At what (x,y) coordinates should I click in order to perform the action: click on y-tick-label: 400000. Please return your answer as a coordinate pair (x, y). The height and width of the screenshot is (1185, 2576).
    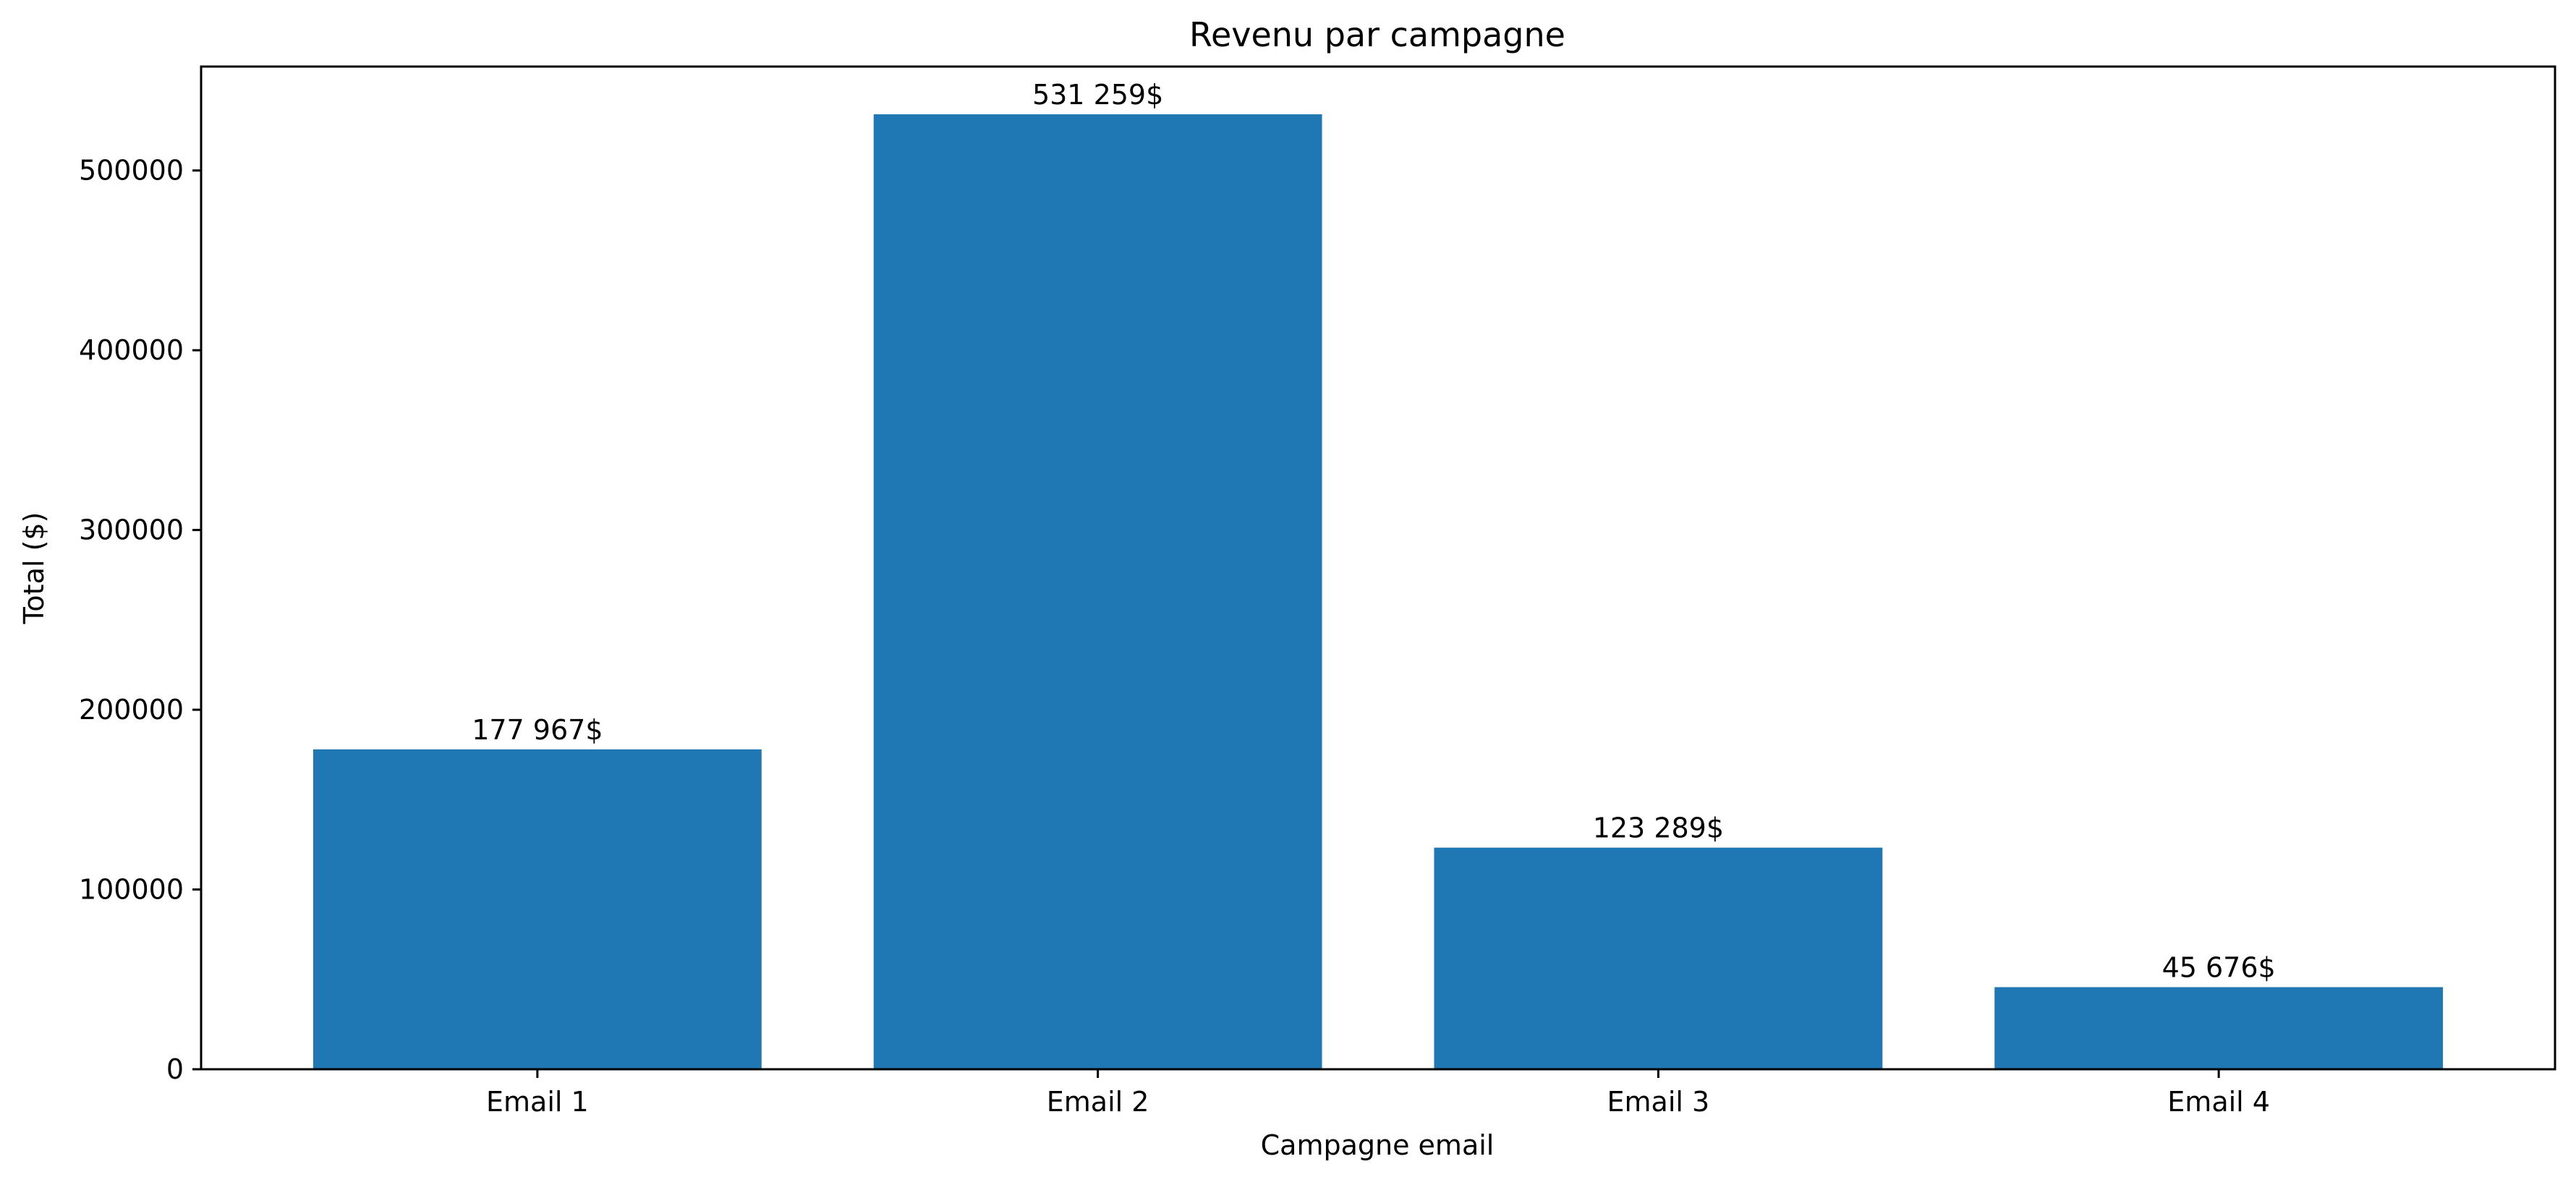
    Looking at the image, I should click on (131, 350).